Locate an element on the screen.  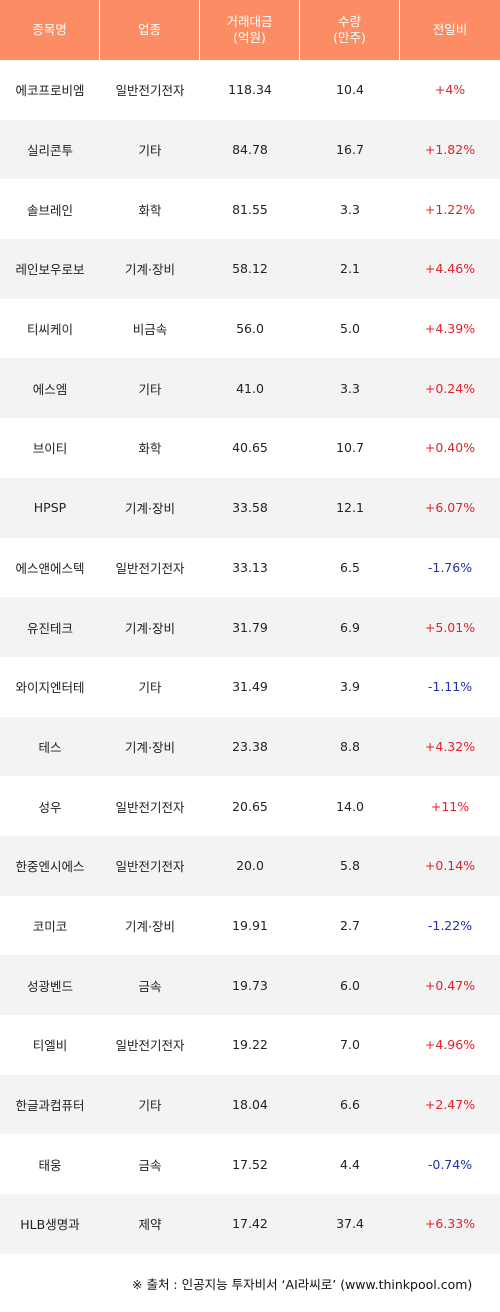
table-row: 성광벤드 금속 19.73 6.0 +0.47% is located at coordinates (250, 985).